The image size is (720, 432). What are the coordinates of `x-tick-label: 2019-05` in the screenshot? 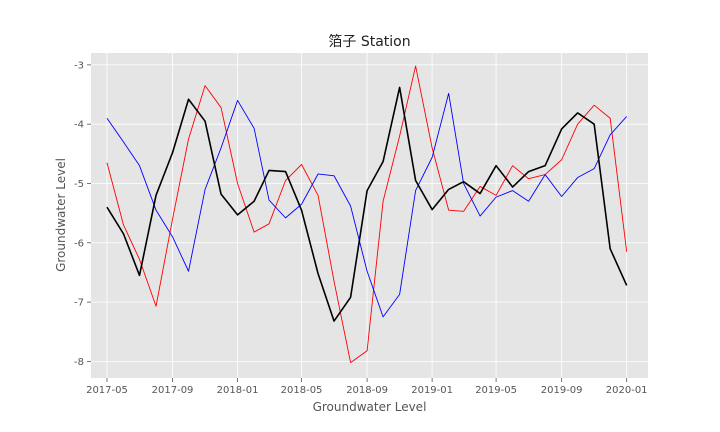 It's located at (496, 390).